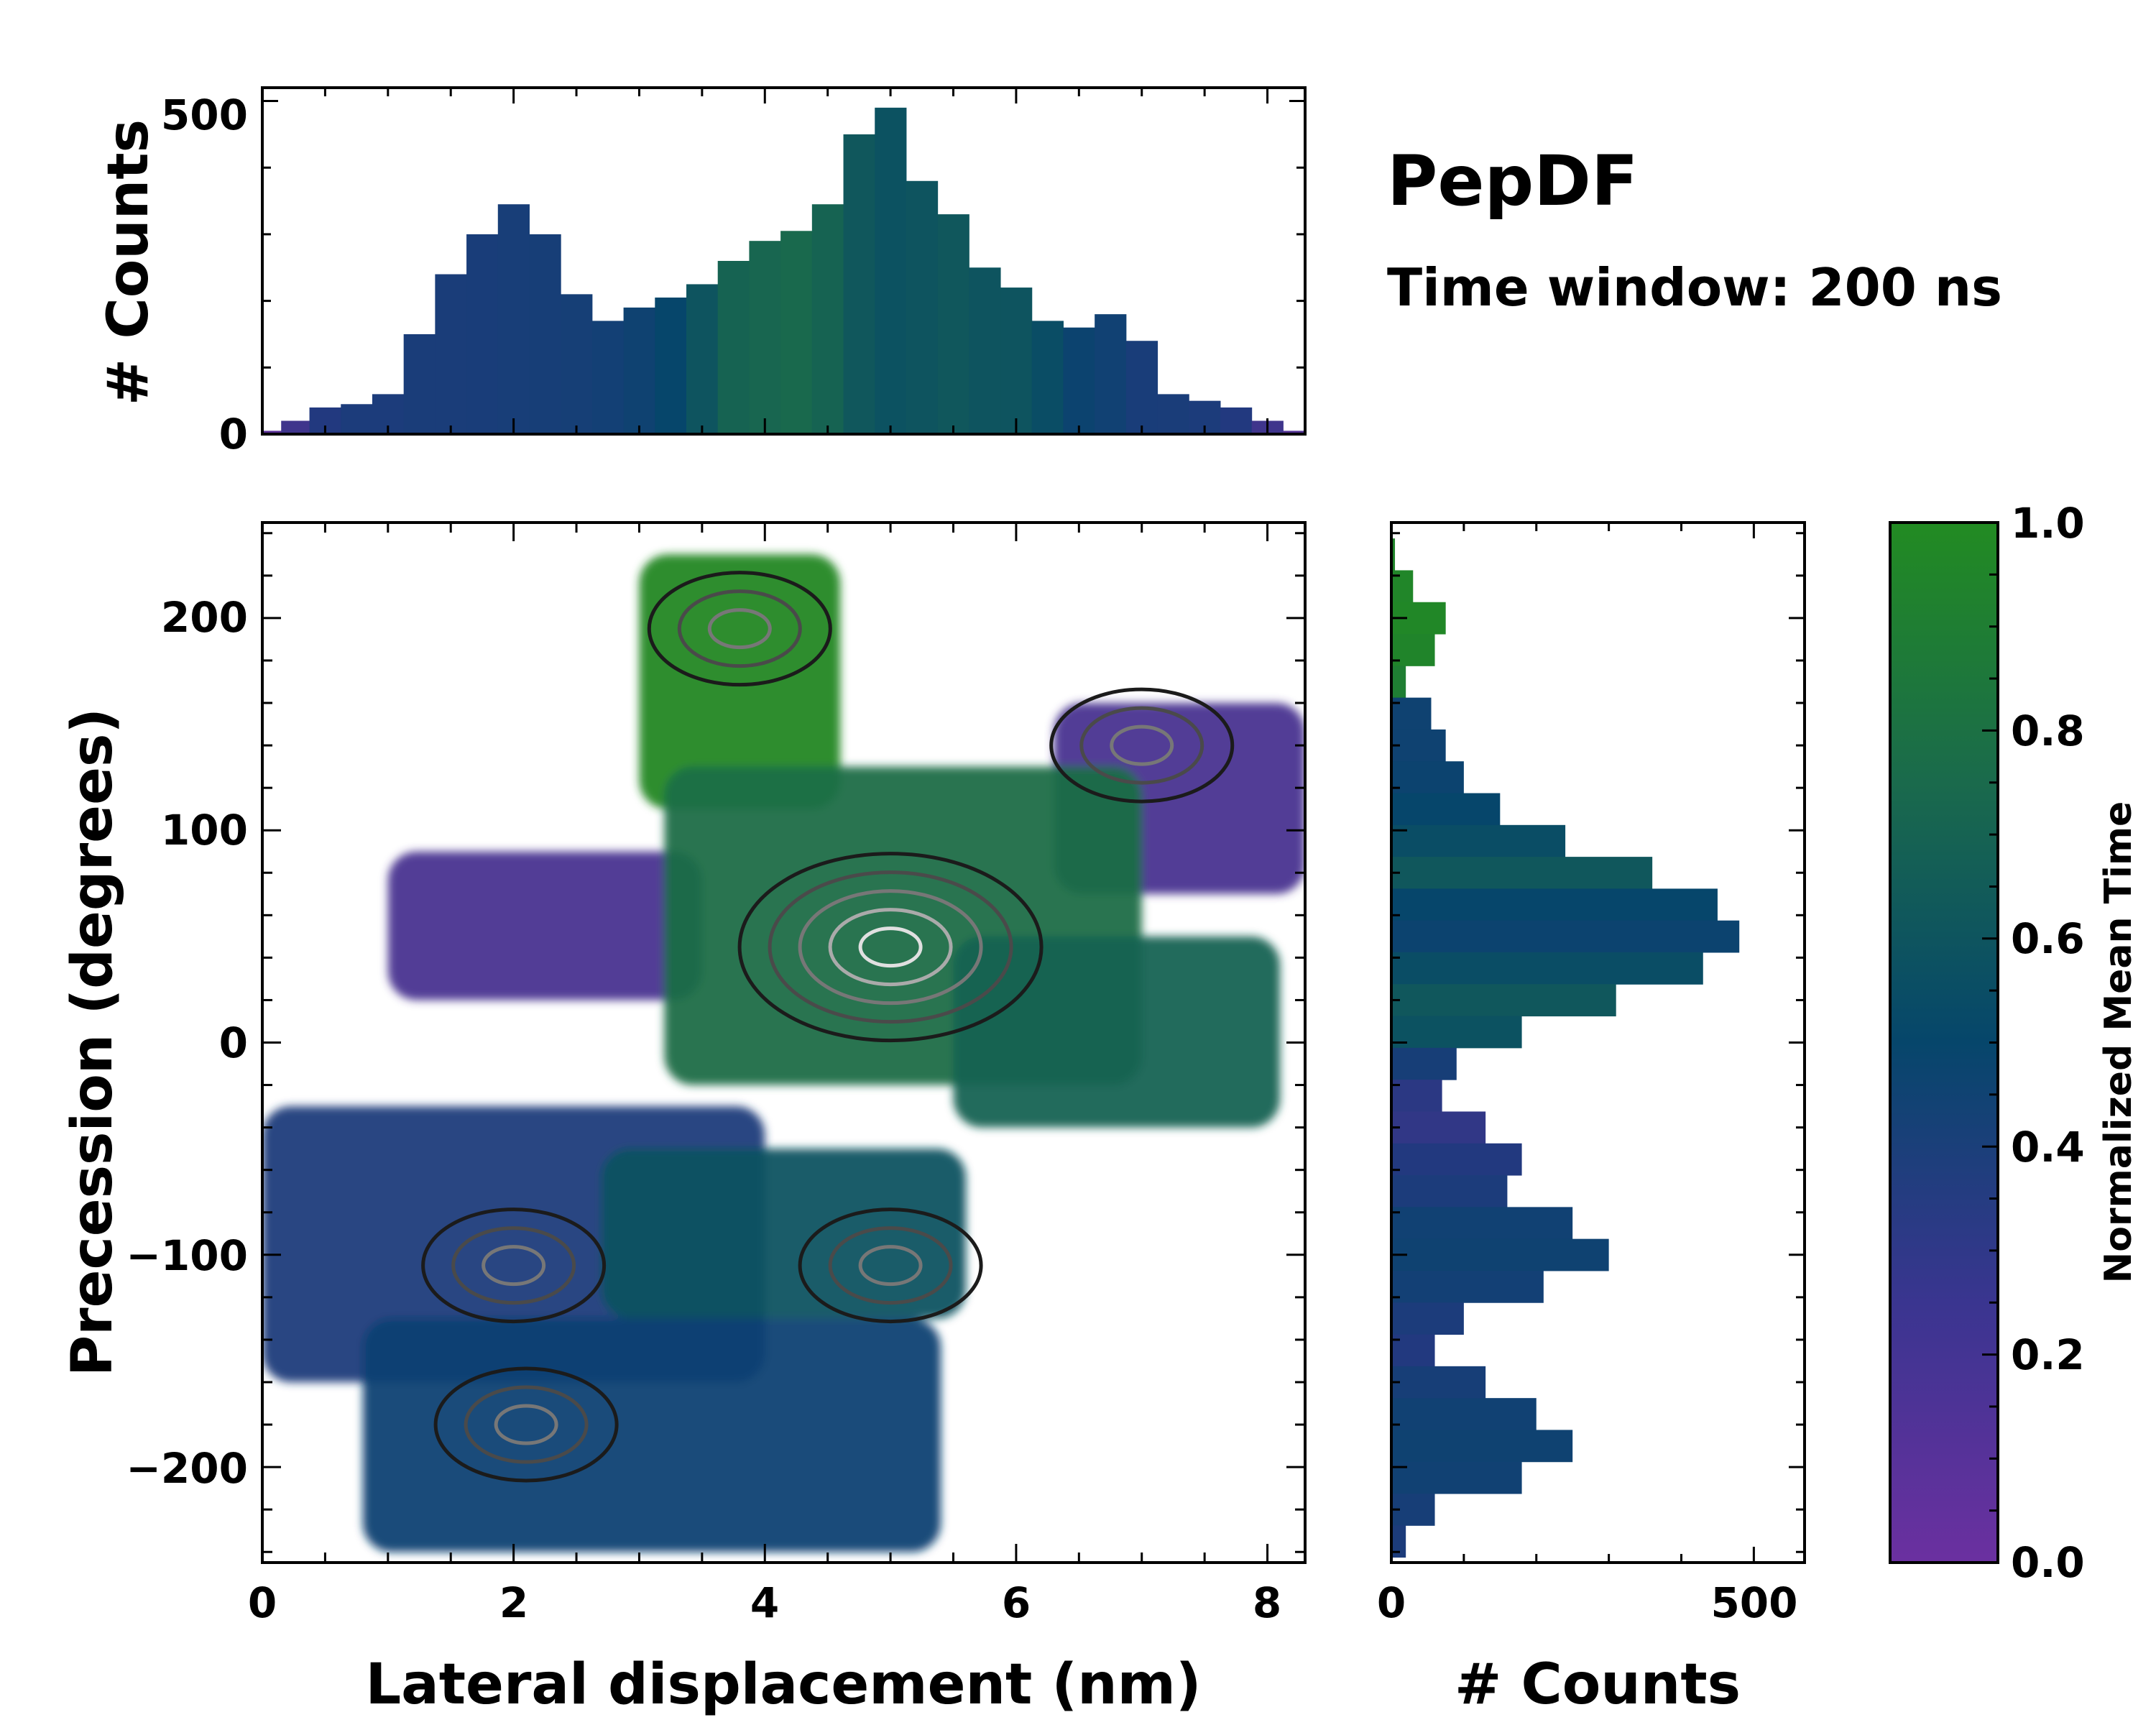 The height and width of the screenshot is (1725, 2156). Describe the element at coordinates (2048, 1562) in the screenshot. I see `colorbar-tick-0.0: 0.0` at that location.